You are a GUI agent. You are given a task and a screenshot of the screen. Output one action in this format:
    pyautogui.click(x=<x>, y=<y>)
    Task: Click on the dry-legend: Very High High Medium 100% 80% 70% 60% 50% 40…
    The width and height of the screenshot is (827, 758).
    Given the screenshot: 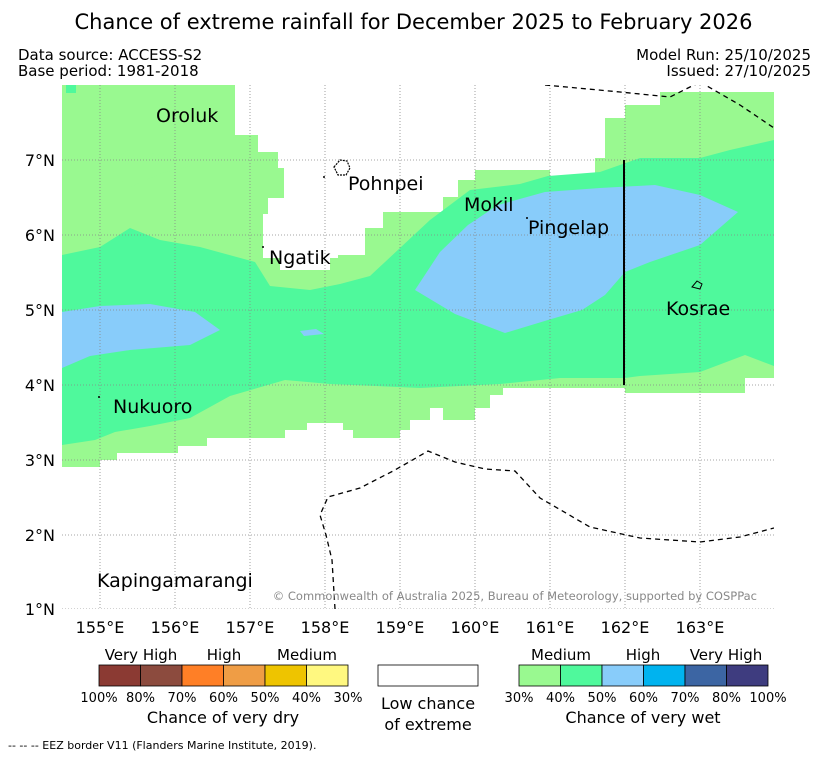 What is the action you would take?
    pyautogui.click(x=221, y=686)
    